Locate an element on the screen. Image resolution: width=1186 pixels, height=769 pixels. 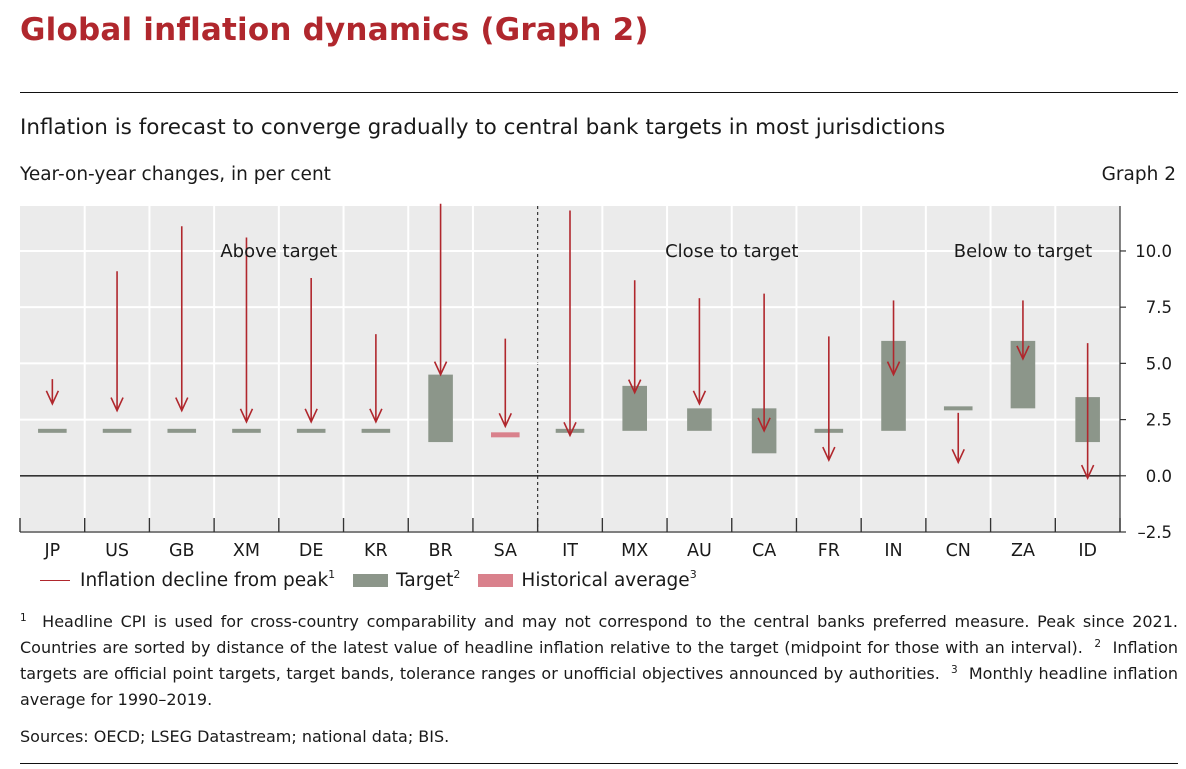
x-tick-label: ID is located at coordinates (1087, 551).